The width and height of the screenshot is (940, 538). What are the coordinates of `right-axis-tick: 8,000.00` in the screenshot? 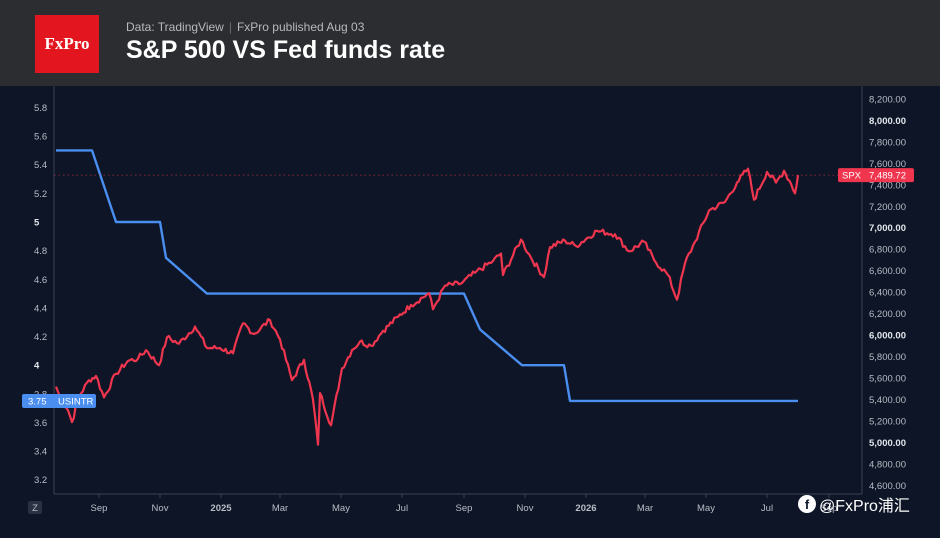 It's located at (887, 121).